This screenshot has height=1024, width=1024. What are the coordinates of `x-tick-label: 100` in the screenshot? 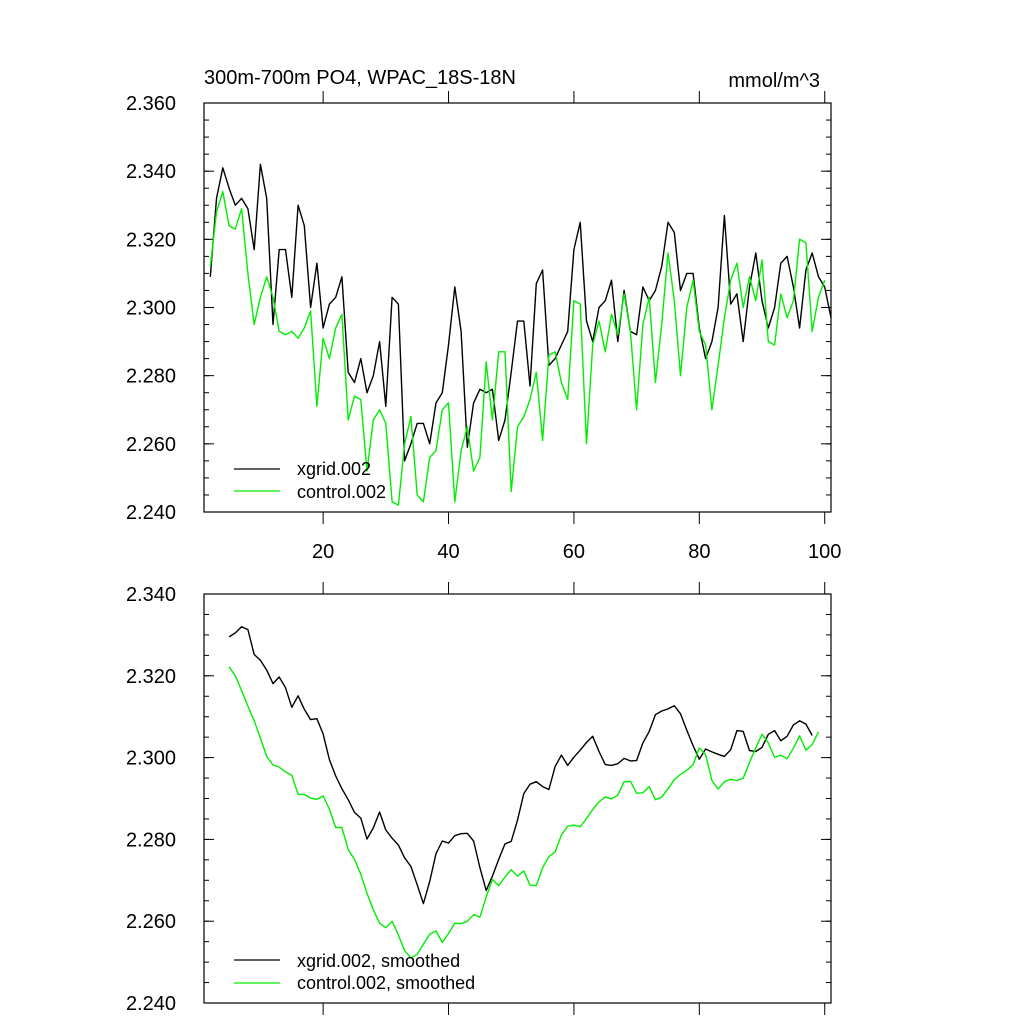 It's located at (824, 552).